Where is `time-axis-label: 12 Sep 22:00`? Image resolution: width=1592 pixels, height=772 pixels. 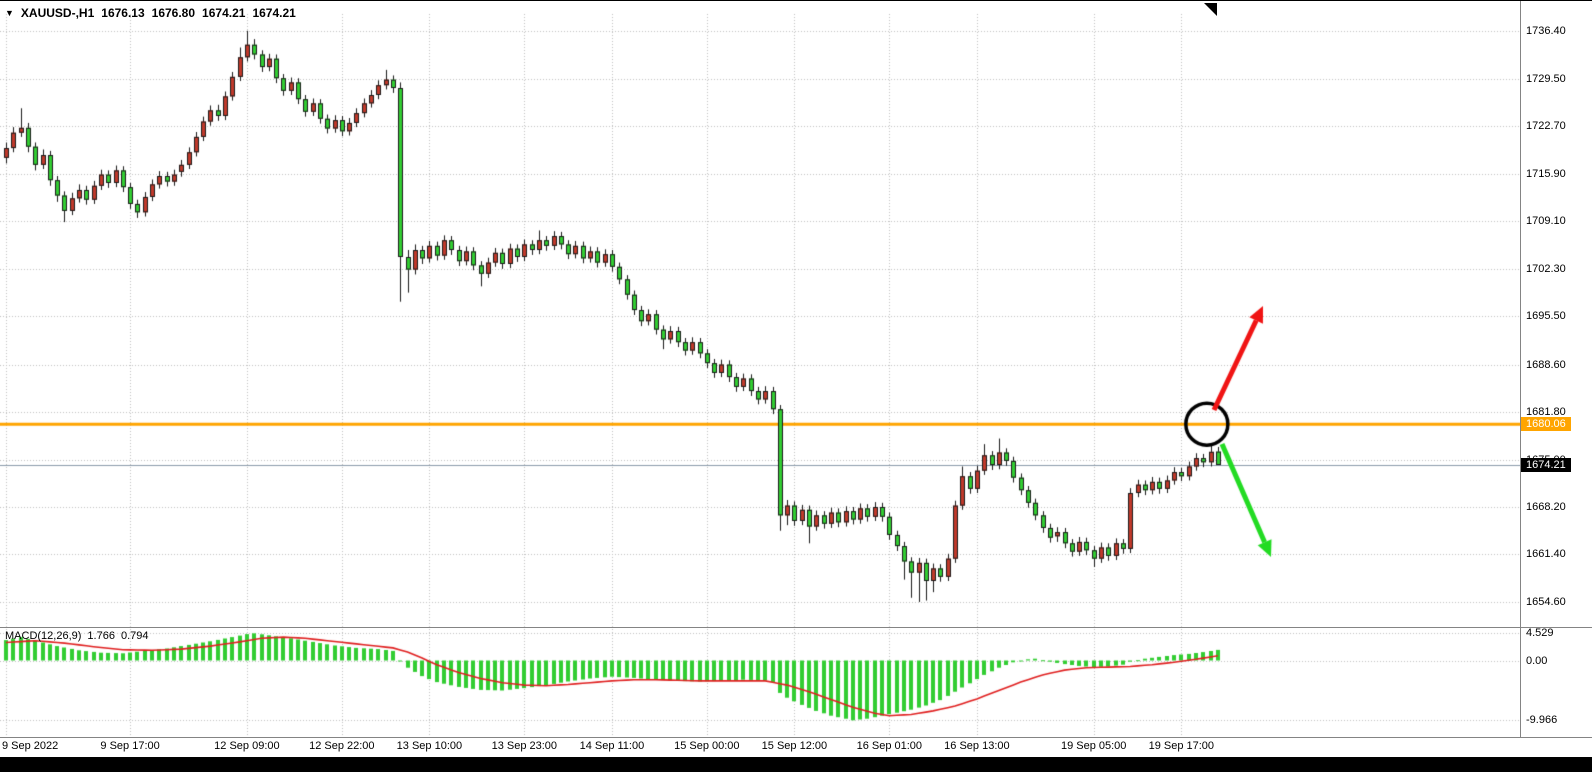
time-axis-label: 12 Sep 22:00 is located at coordinates (342, 746).